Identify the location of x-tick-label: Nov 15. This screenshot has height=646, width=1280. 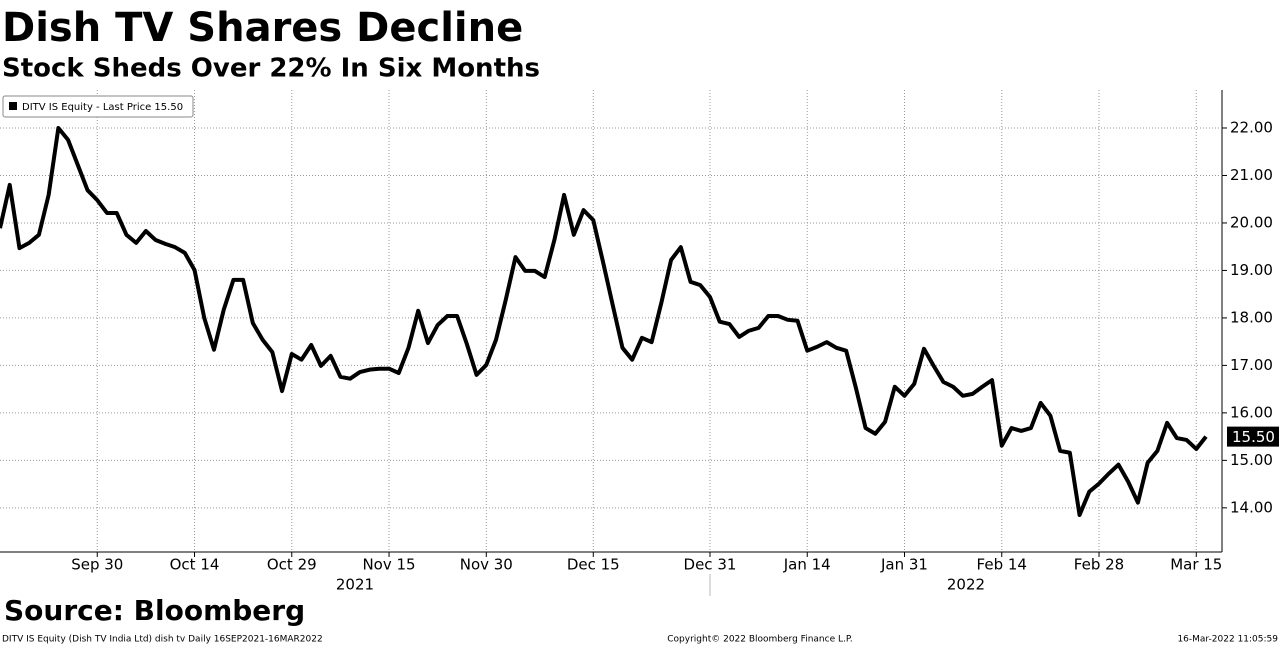
(388, 565).